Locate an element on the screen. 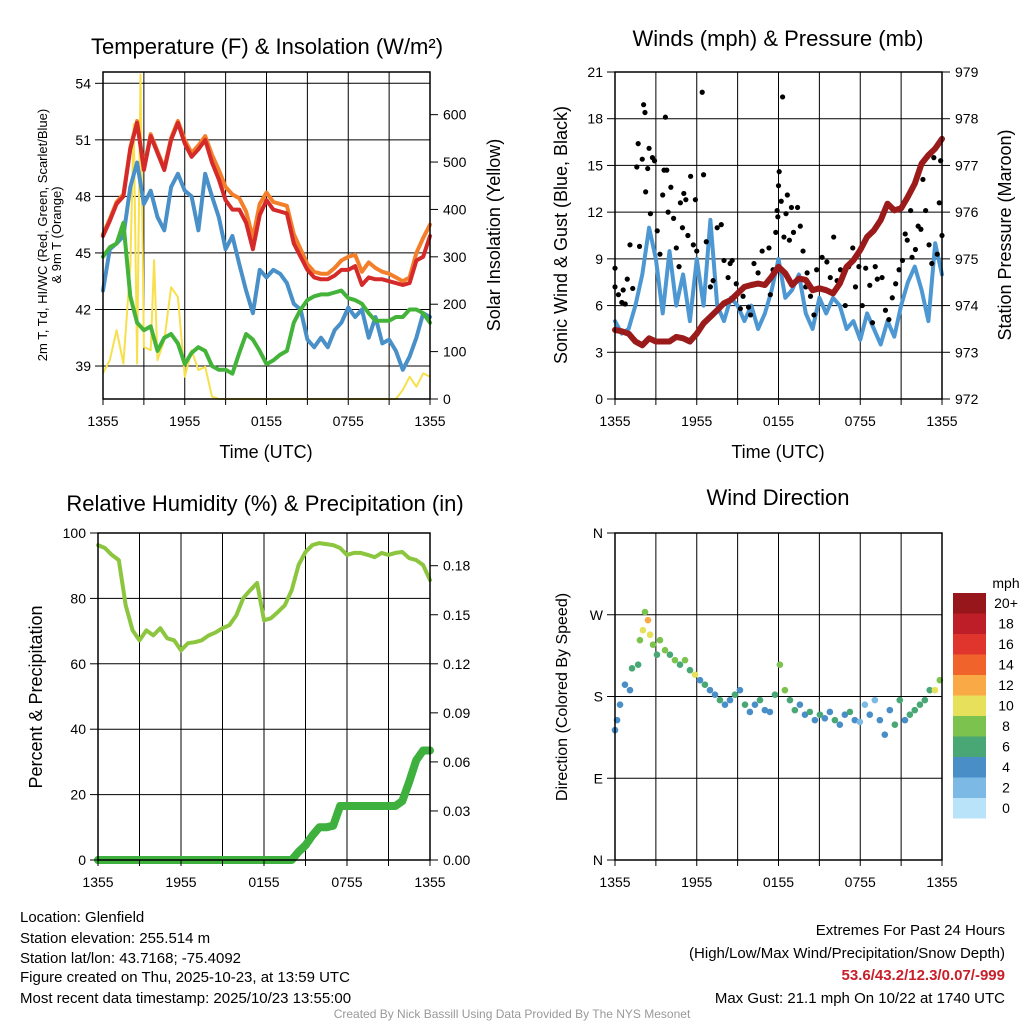 The width and height of the screenshot is (1024, 1024). temperature-x-tick-label: 0155 is located at coordinates (266, 421).